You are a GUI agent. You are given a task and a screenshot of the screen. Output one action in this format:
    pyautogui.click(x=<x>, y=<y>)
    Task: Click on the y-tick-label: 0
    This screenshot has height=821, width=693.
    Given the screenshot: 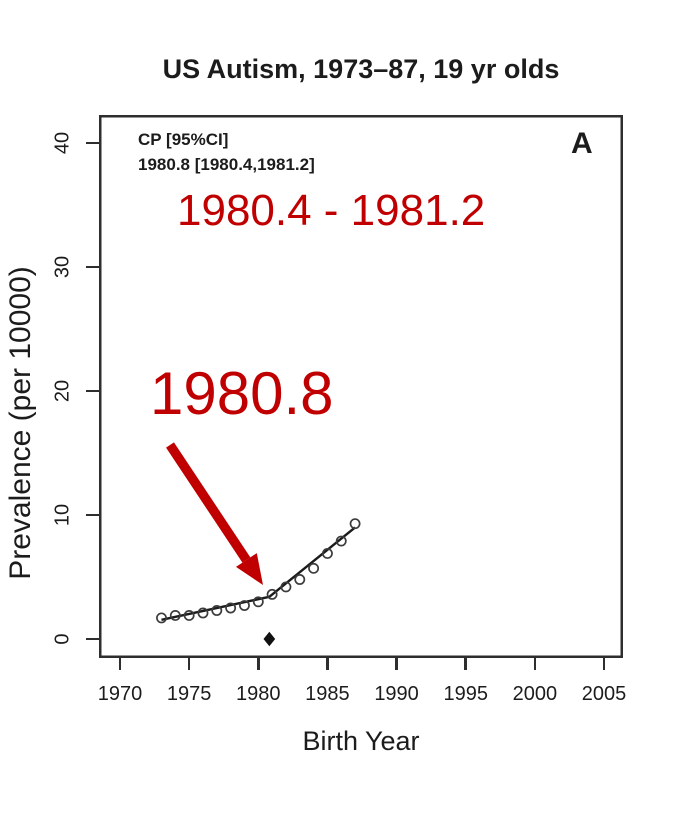 What is the action you would take?
    pyautogui.click(x=62, y=639)
    